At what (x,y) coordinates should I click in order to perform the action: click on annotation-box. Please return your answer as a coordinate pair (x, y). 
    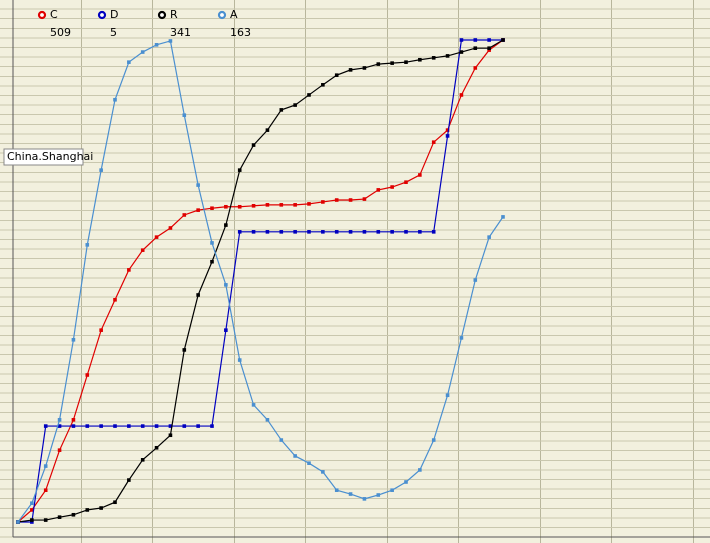
    Looking at the image, I should click on (43, 157).